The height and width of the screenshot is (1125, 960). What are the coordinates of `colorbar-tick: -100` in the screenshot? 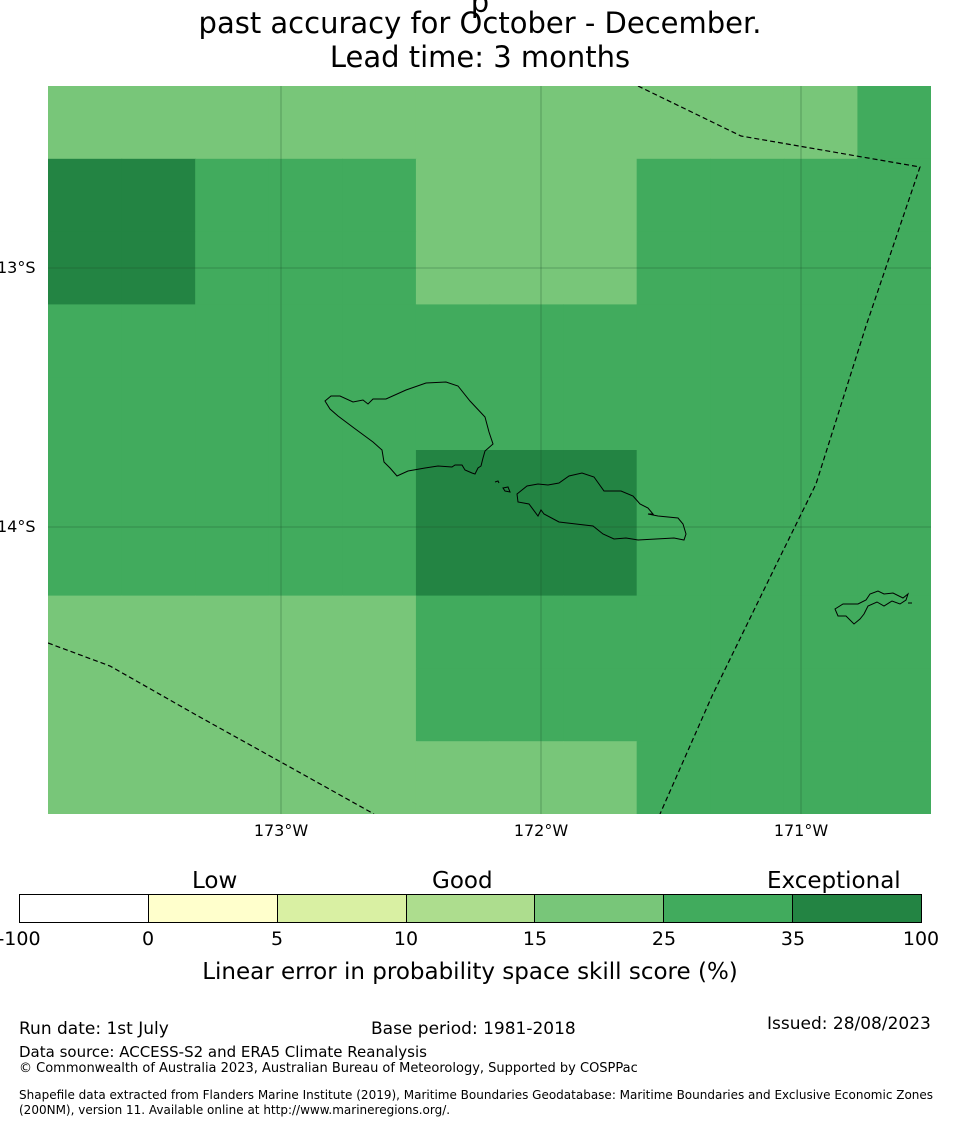 It's located at (20, 939).